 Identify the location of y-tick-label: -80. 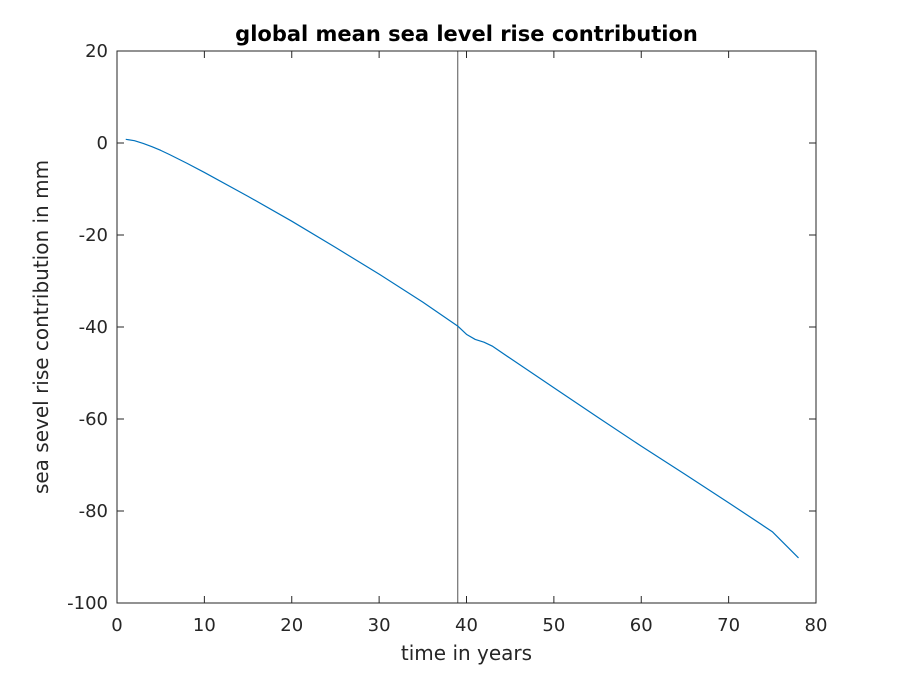
(93, 511).